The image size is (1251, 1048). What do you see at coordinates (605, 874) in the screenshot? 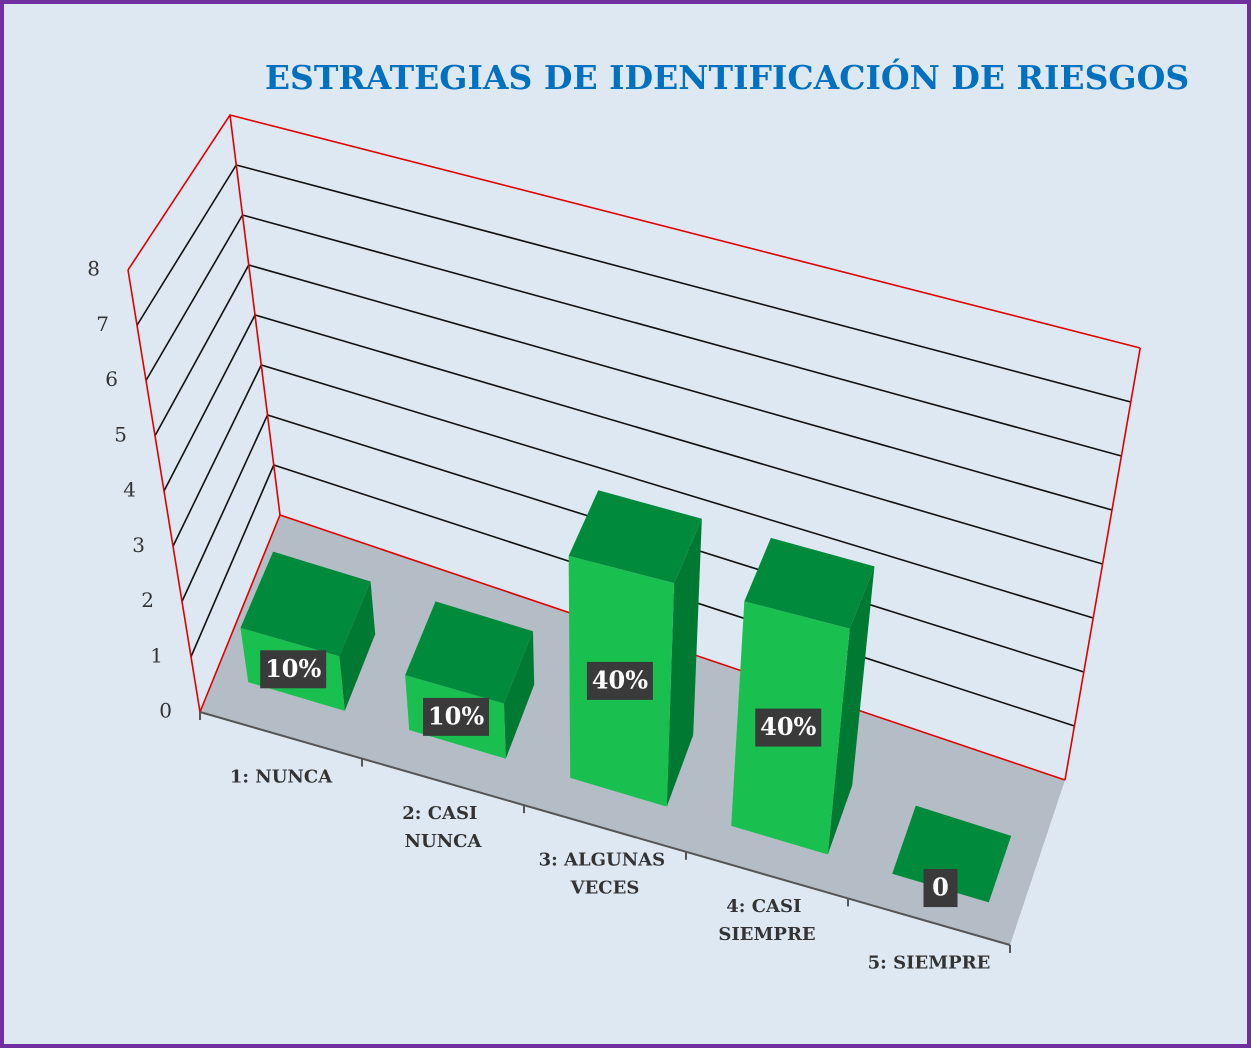
I see `x-tick-label: 3: ALGUNAS VECES` at bounding box center [605, 874].